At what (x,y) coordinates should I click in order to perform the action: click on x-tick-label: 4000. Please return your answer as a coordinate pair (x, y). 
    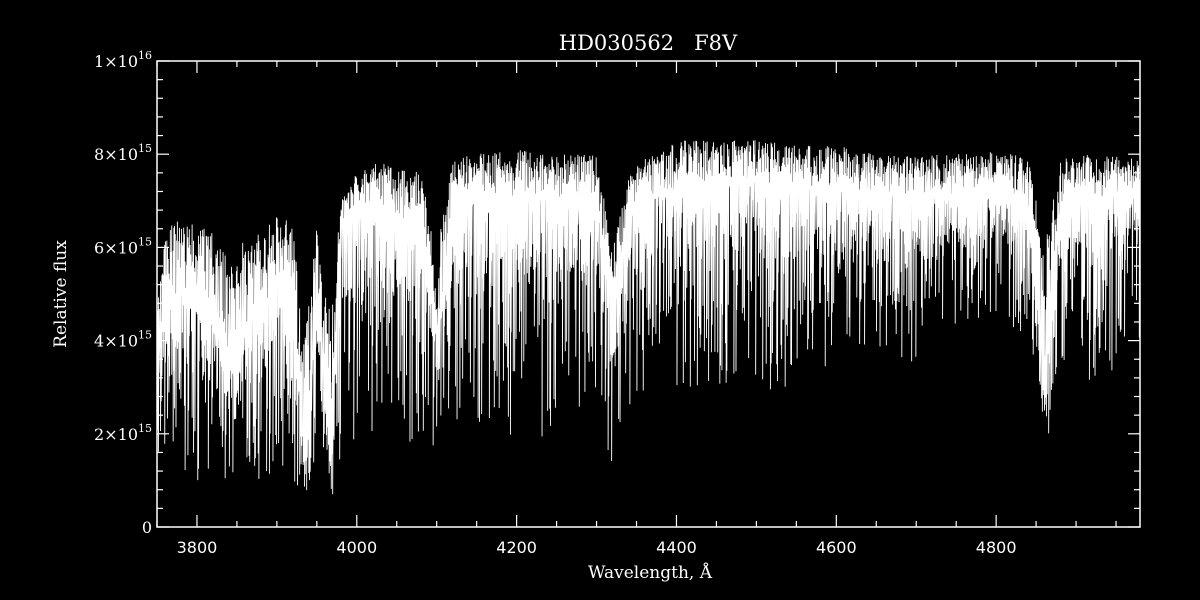
    Looking at the image, I should click on (356, 547).